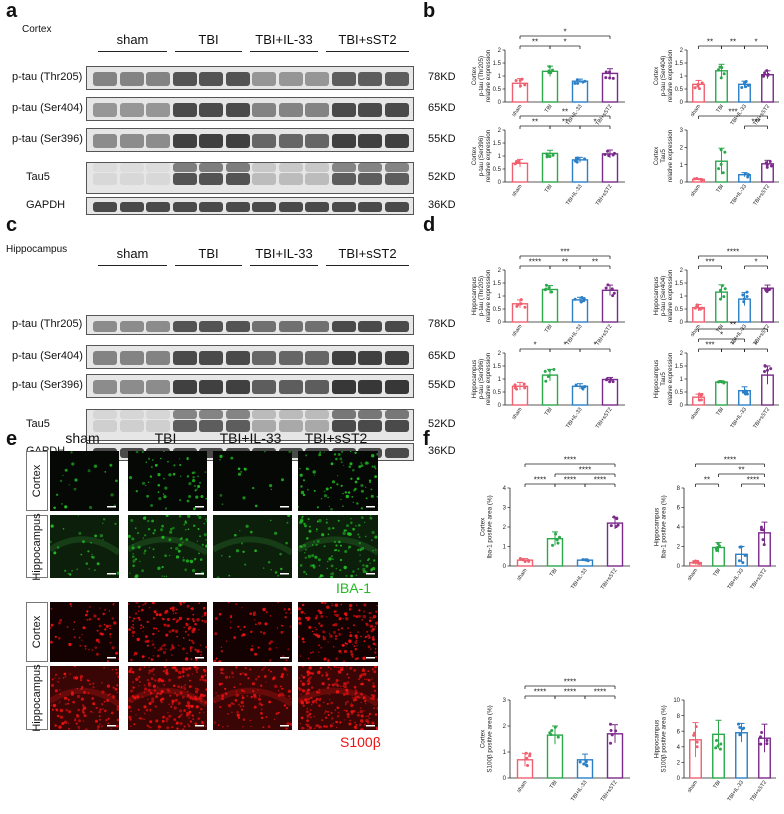  What do you see at coordinates (37, 698) in the screenshot?
I see `micro-region-label: Hippocampus` at bounding box center [37, 698].